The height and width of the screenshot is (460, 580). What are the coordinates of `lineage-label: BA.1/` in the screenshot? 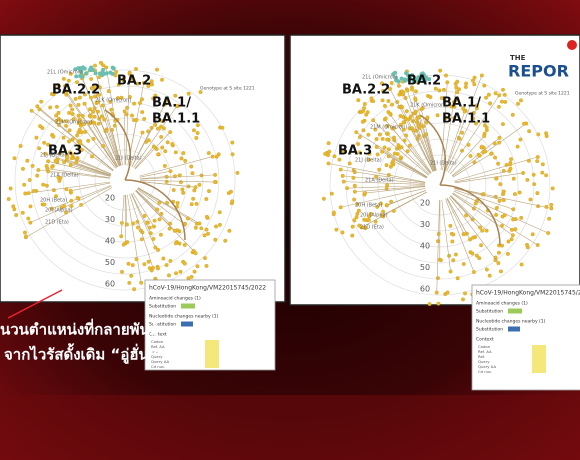 It's located at (461, 103).